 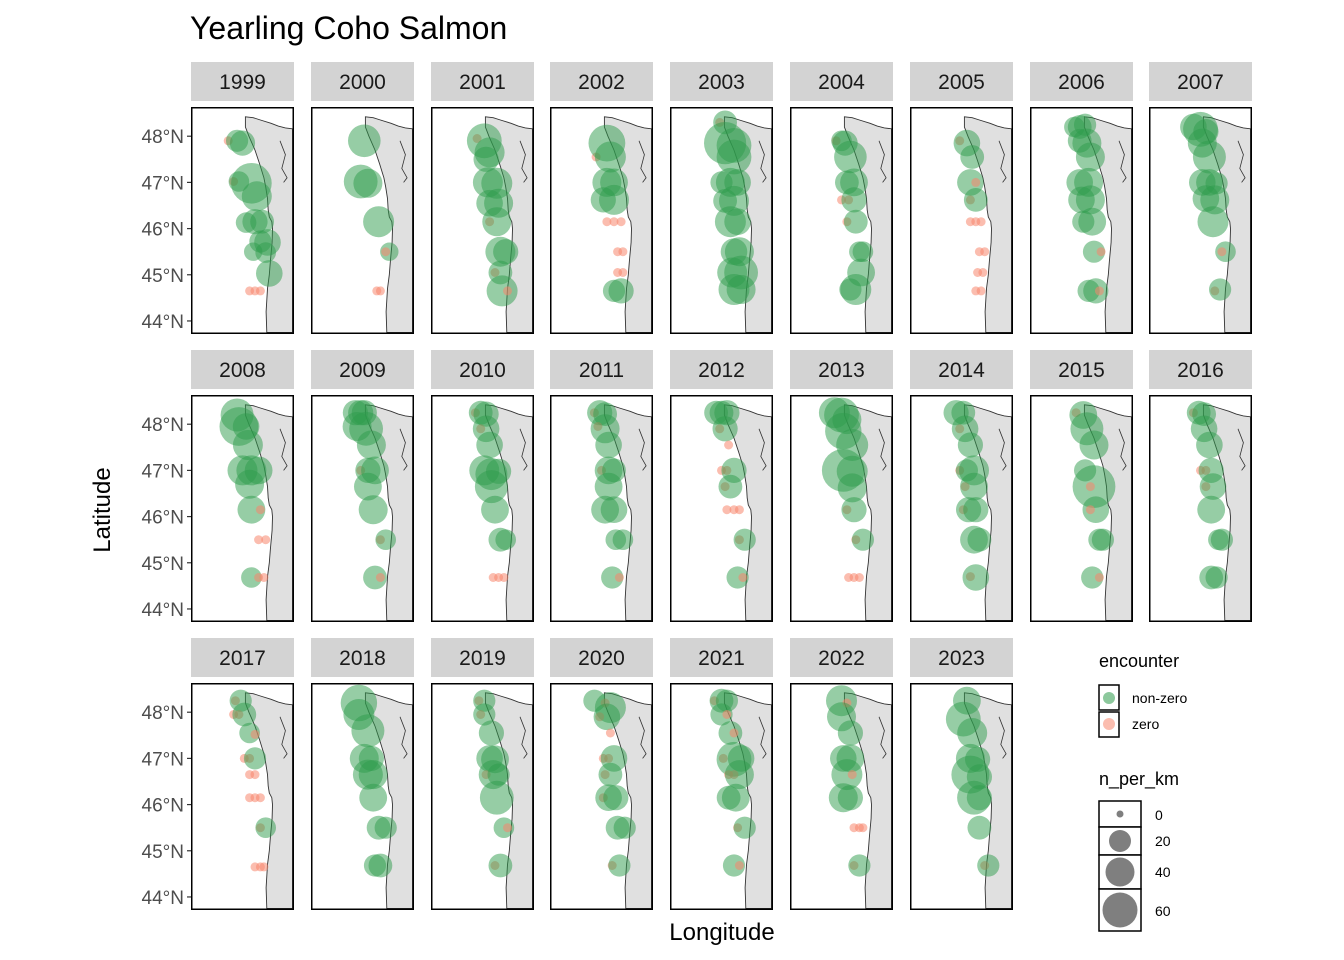 What do you see at coordinates (1200, 370) in the screenshot?
I see `facet-strip-label: 2016` at bounding box center [1200, 370].